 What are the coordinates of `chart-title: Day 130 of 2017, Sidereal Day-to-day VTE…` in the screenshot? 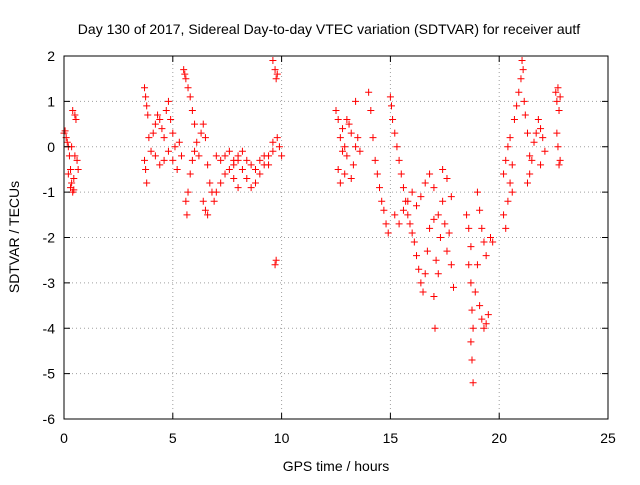 It's located at (329, 29).